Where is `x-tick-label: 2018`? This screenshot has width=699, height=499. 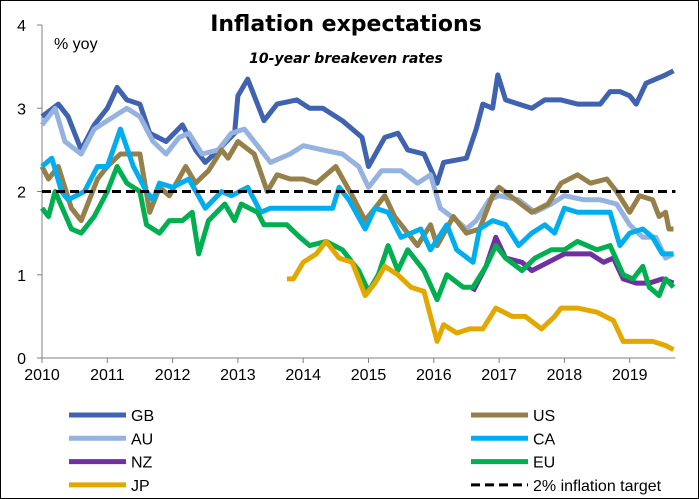 x-tick-label: 2018 is located at coordinates (565, 375).